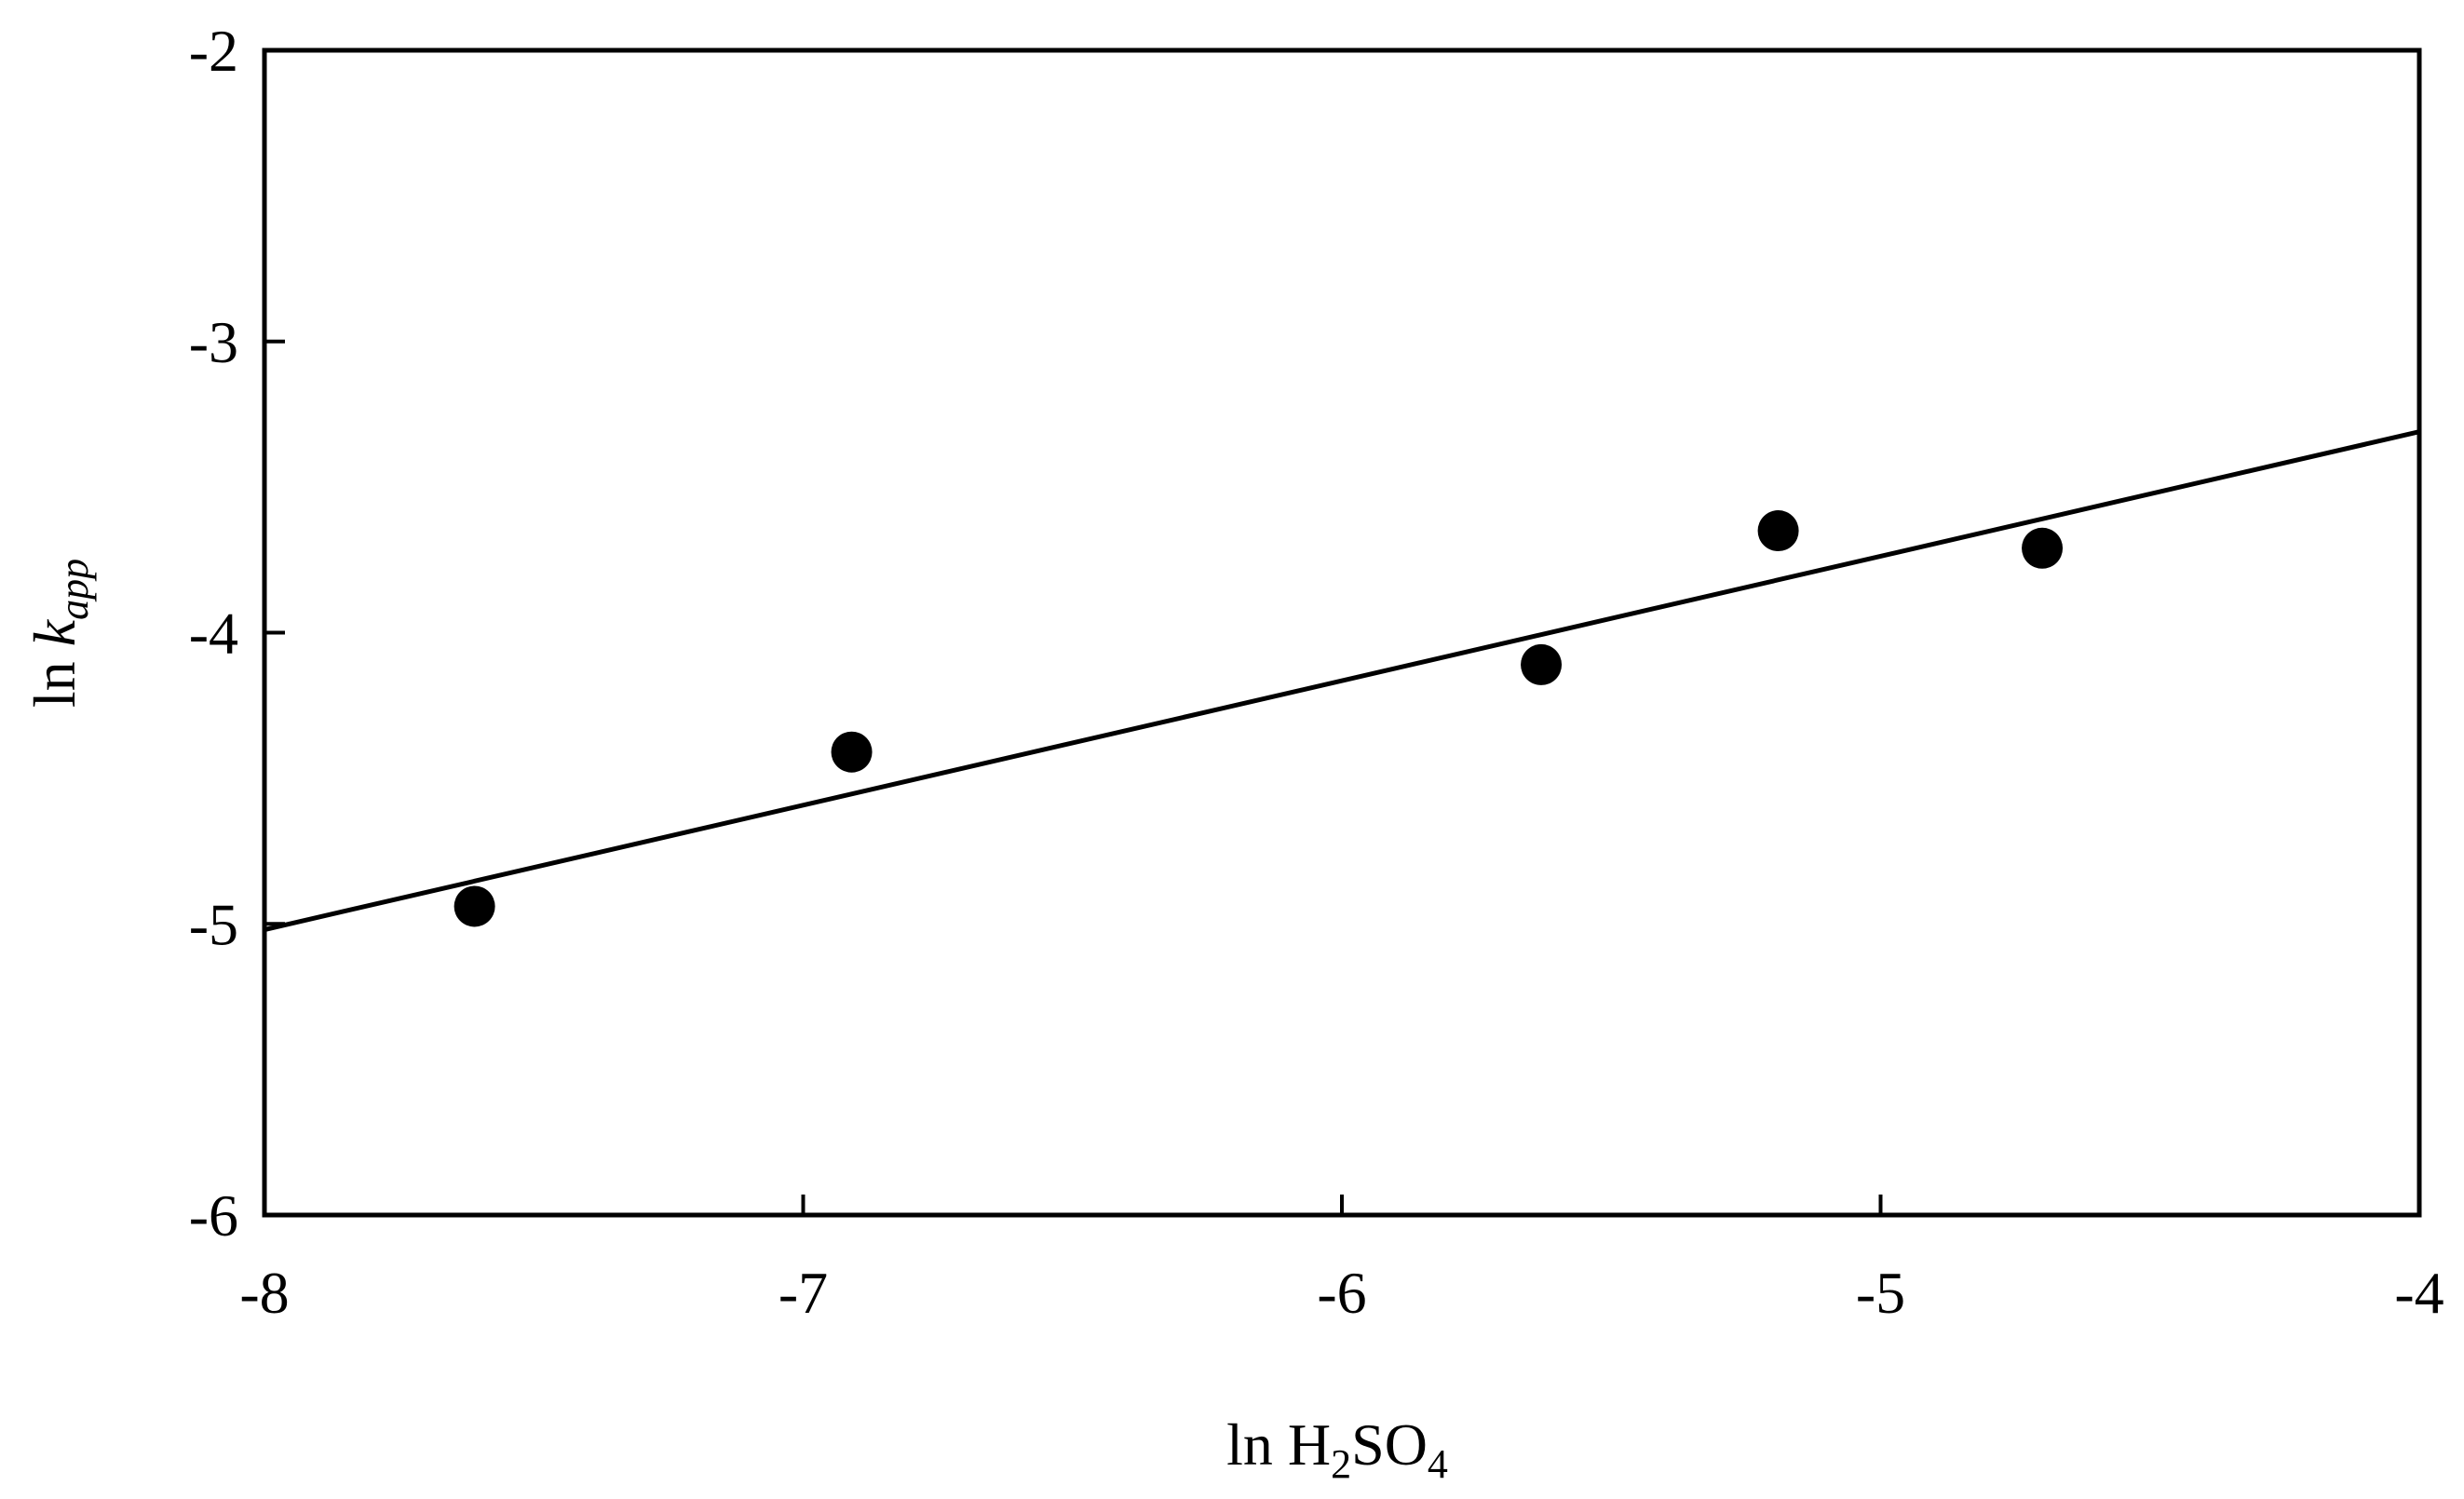 This screenshot has width=2464, height=1499. I want to click on y-tick-label: -3, so click(213, 342).